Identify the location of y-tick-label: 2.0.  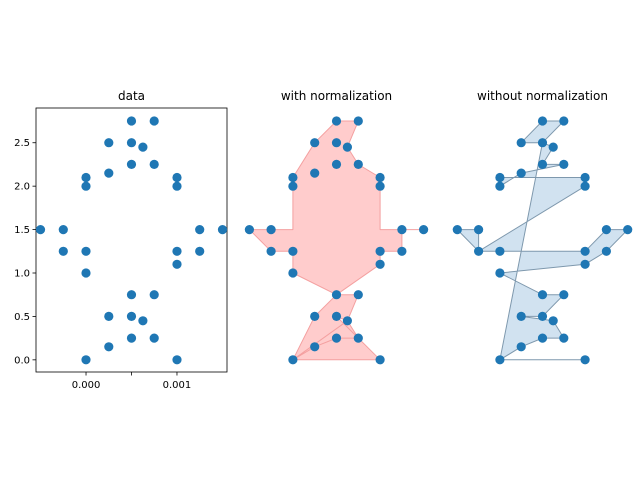
(22, 187).